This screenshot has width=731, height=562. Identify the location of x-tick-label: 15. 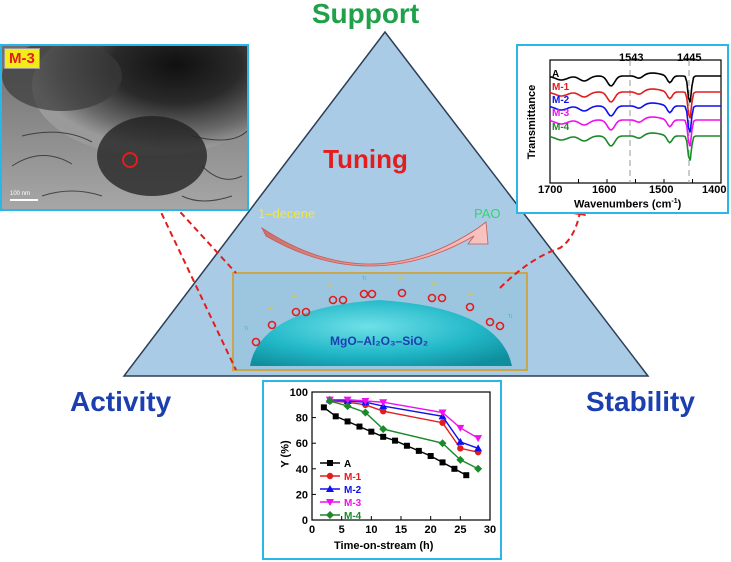
(401, 530).